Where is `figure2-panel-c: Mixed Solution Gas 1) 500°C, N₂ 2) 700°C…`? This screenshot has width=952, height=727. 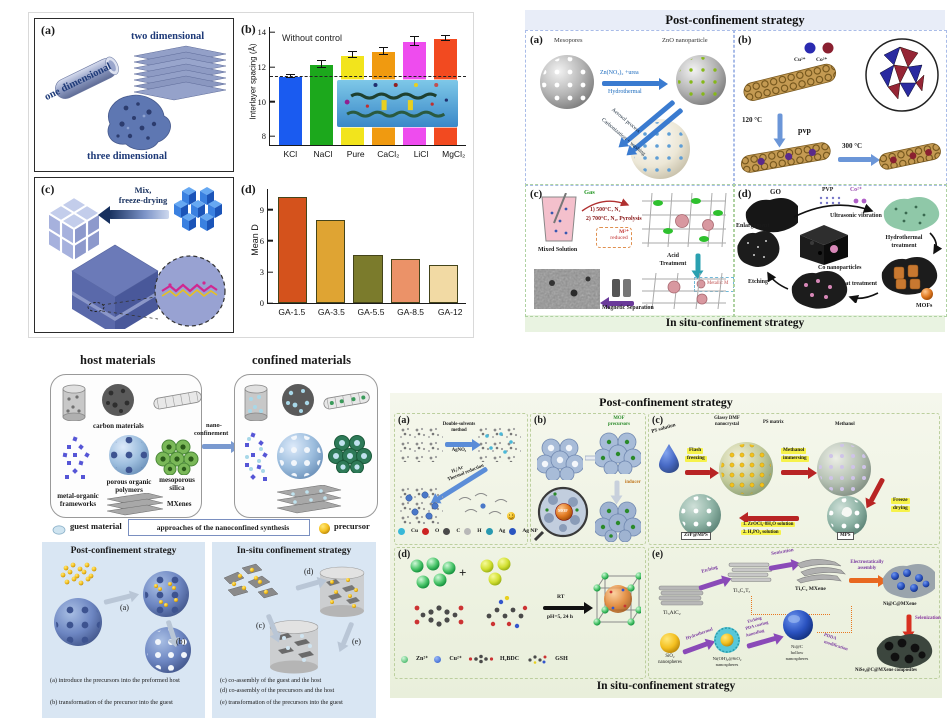 figure2-panel-c: Mixed Solution Gas 1) 500°C, N₂ 2) 700°C… is located at coordinates (630, 250).